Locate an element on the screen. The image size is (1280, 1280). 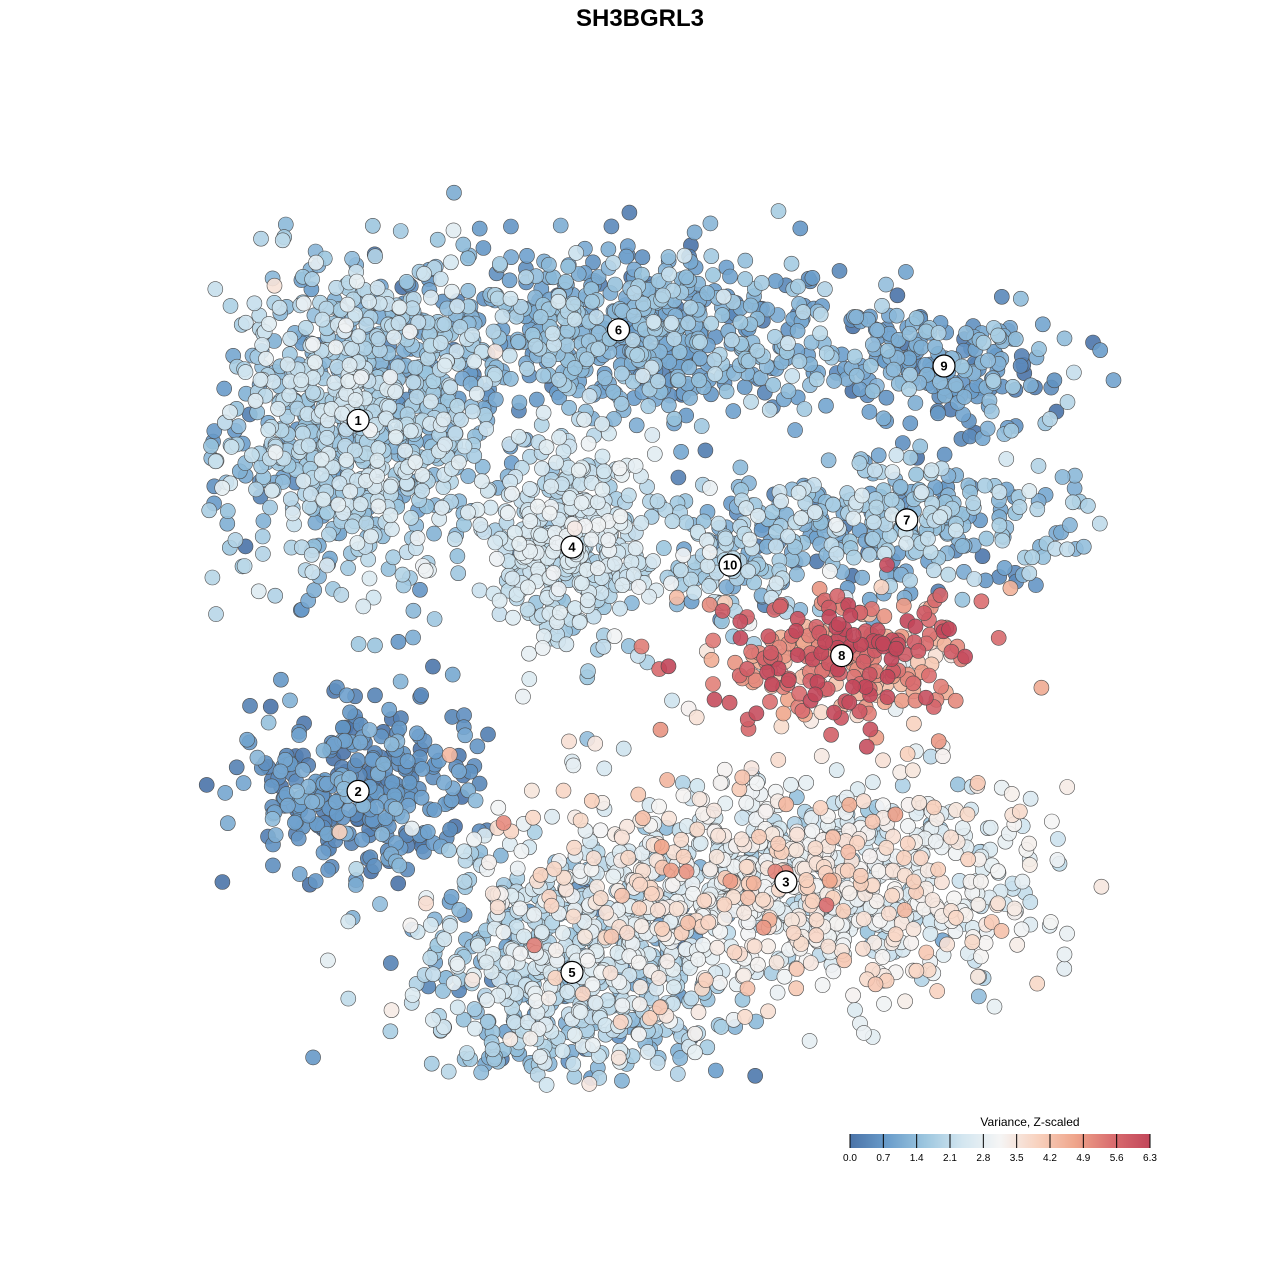
cluster-label-text: 9 is located at coordinates (943, 366).